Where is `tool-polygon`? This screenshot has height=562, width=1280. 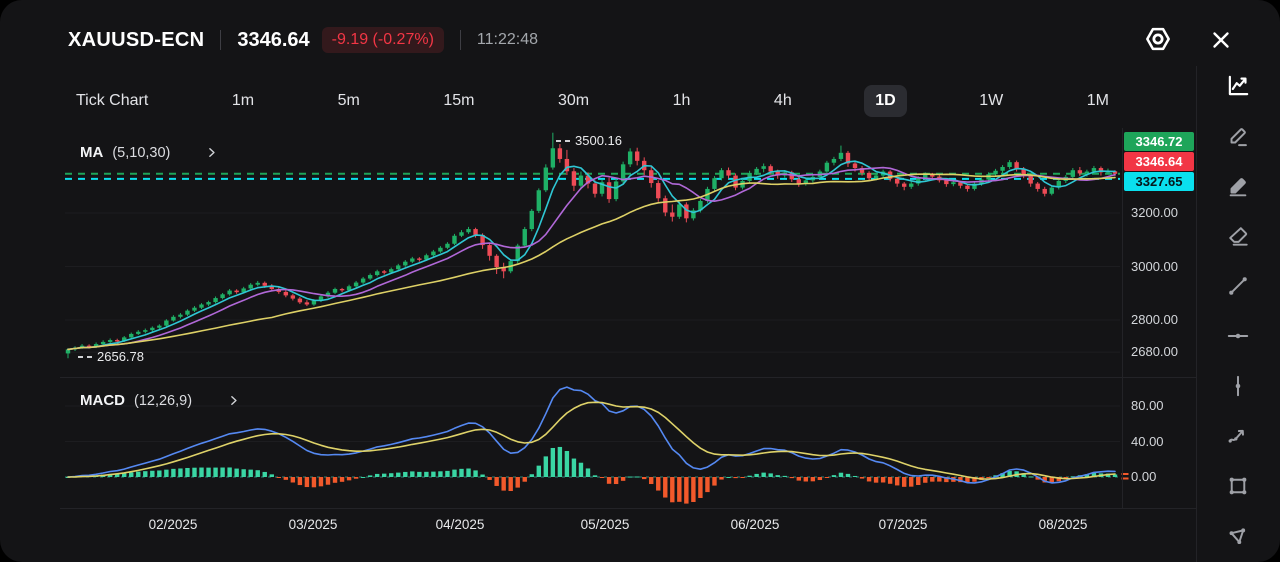 tool-polygon is located at coordinates (1238, 536).